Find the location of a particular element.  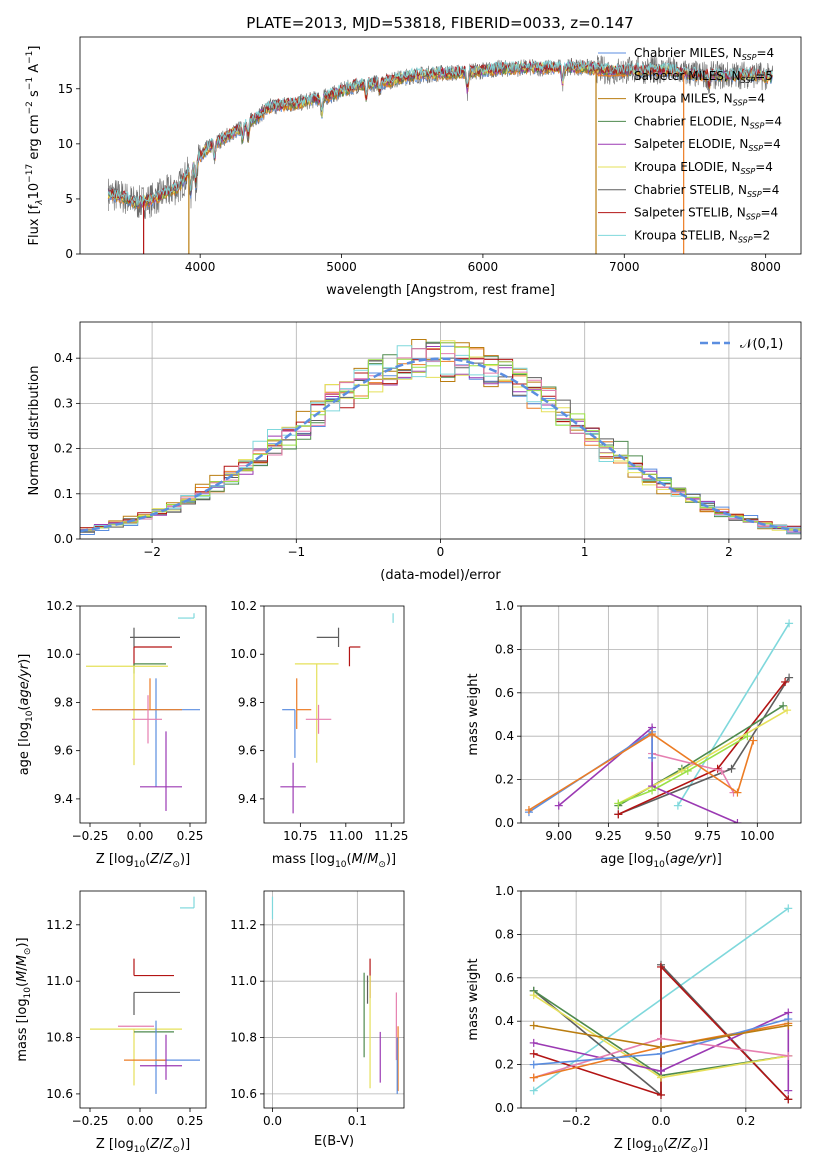

x-tick-label: 11.00 is located at coordinates (346, 836).